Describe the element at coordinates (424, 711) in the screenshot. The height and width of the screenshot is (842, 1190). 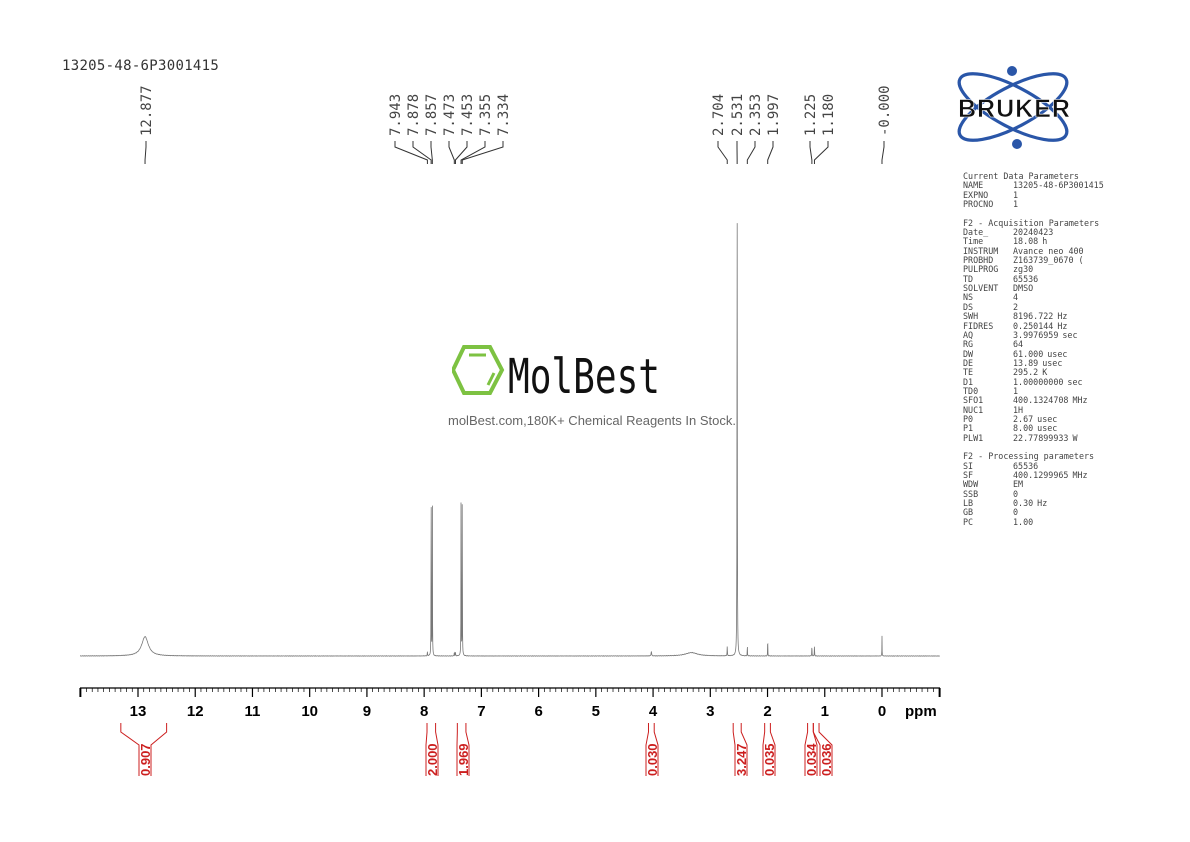
I see `x-tick-label: 8` at that location.